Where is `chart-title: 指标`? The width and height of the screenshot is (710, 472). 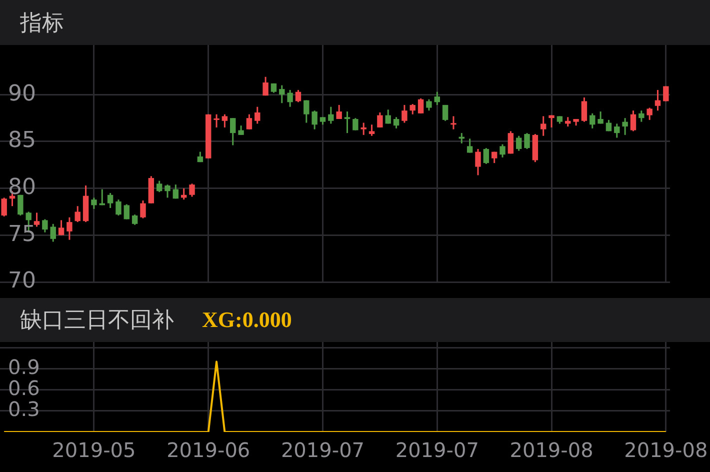 chart-title: 指标 is located at coordinates (42, 24).